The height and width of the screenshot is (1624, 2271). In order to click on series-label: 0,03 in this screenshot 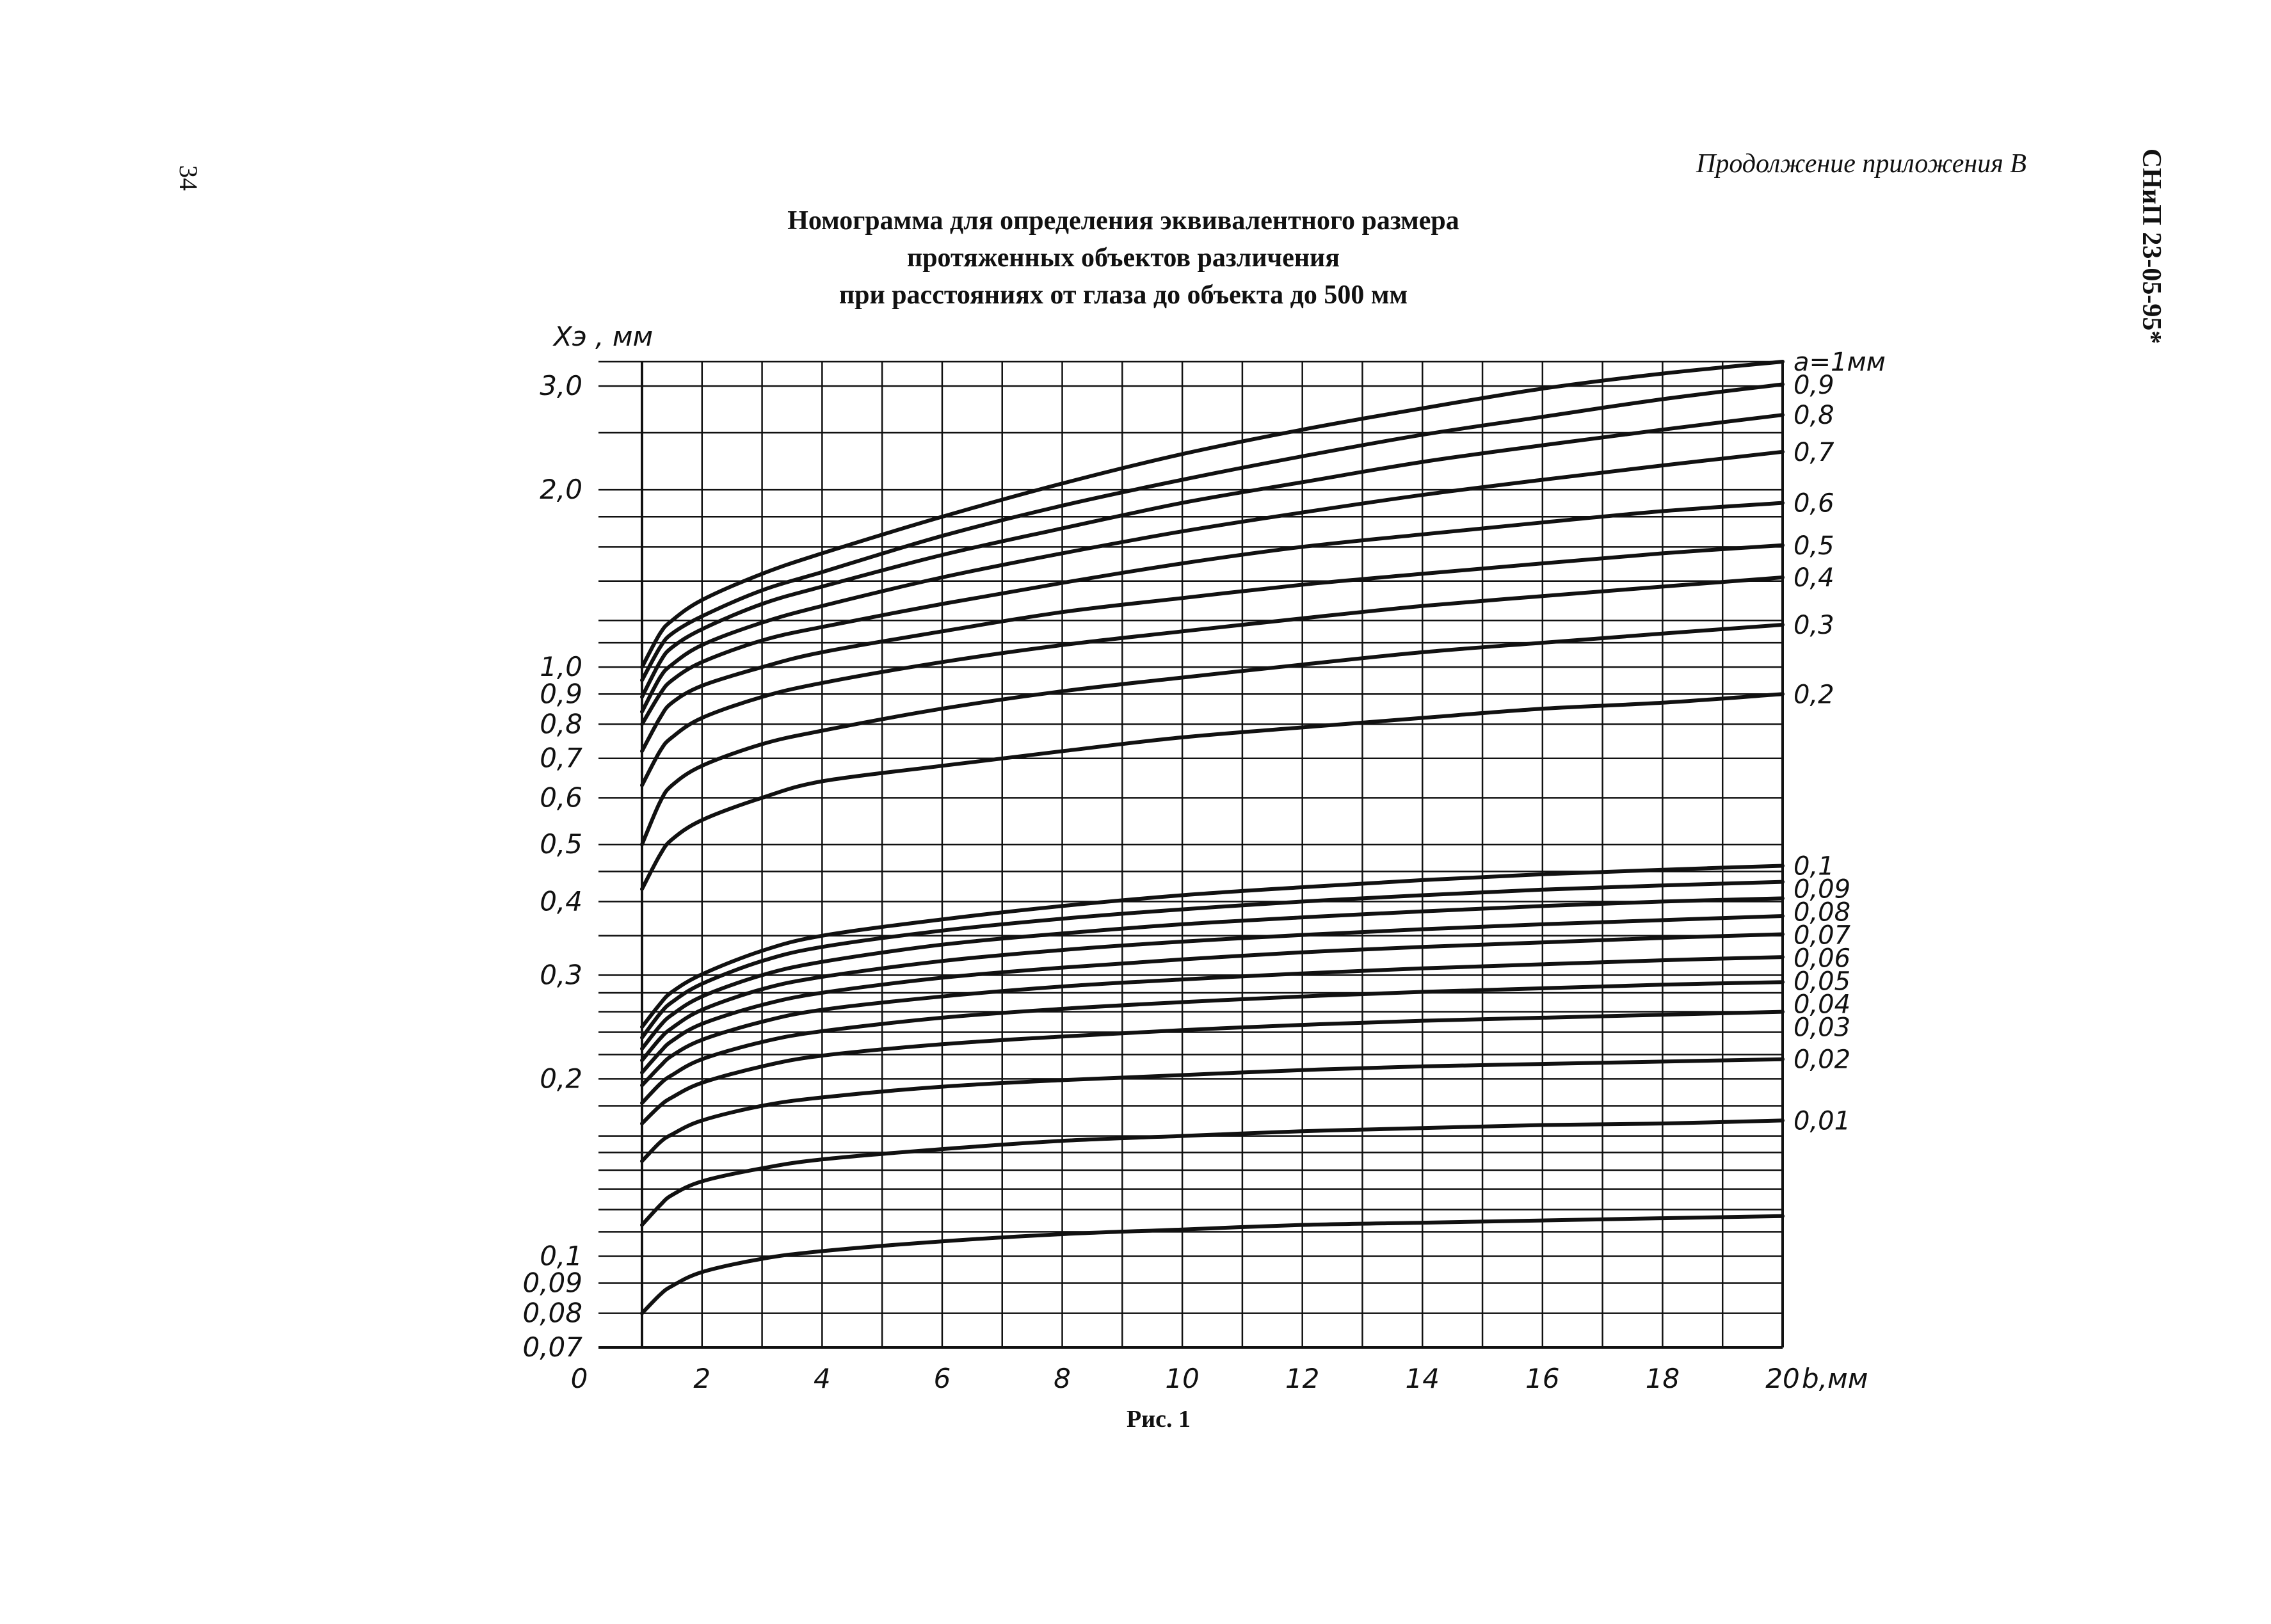, I will do `click(1822, 1028)`.